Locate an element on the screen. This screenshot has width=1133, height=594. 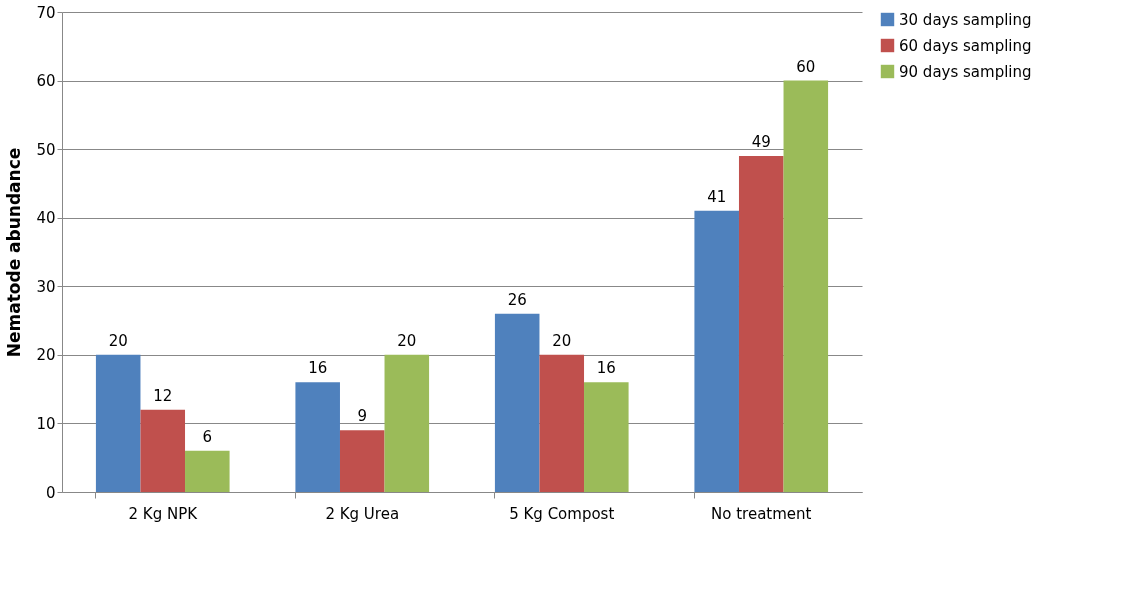
data-label: 26 is located at coordinates (517, 299).